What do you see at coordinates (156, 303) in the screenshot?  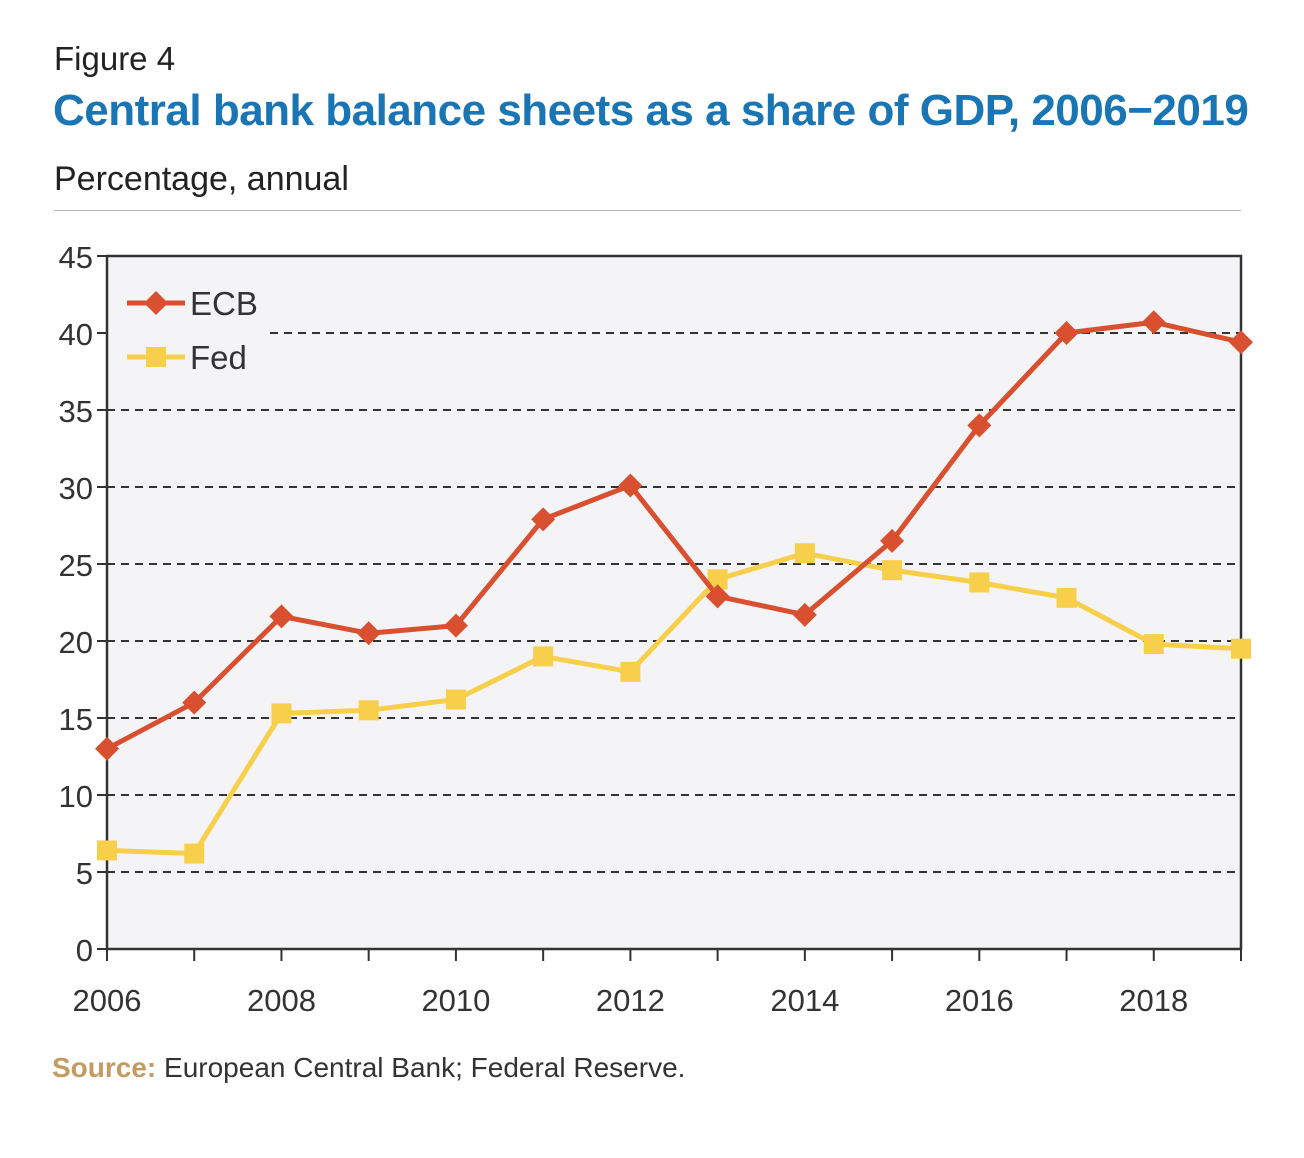 I see `legend-ecb-marker` at bounding box center [156, 303].